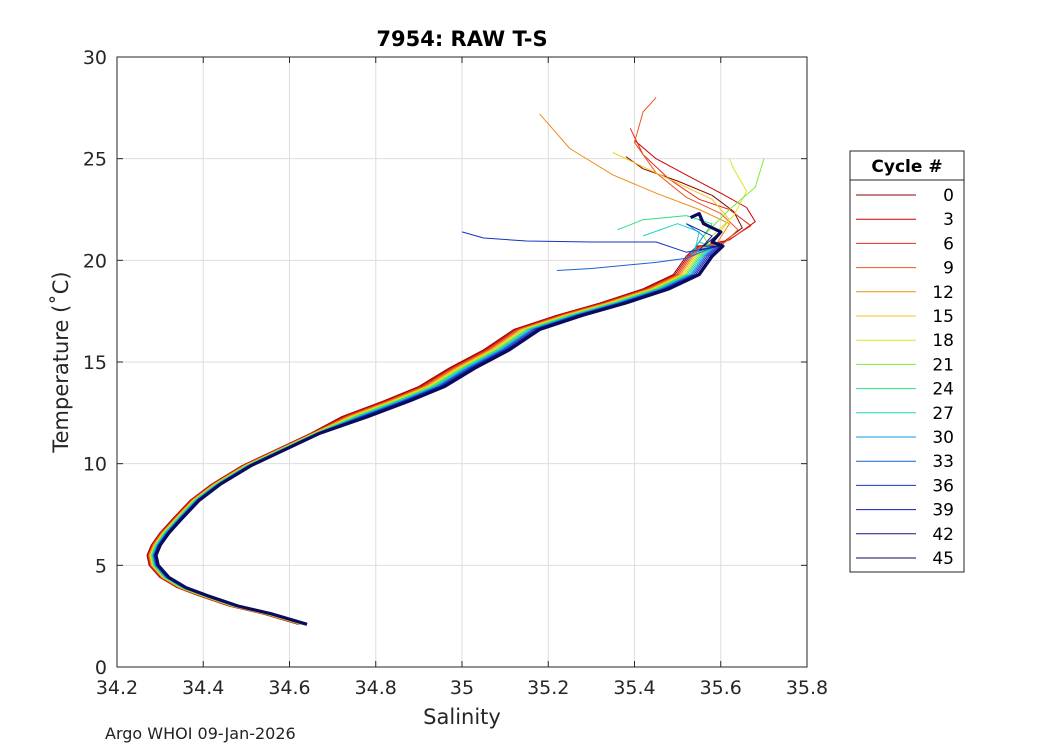 The image size is (1050, 750). Describe the element at coordinates (948, 269) in the screenshot. I see `legend-label: 9` at that location.